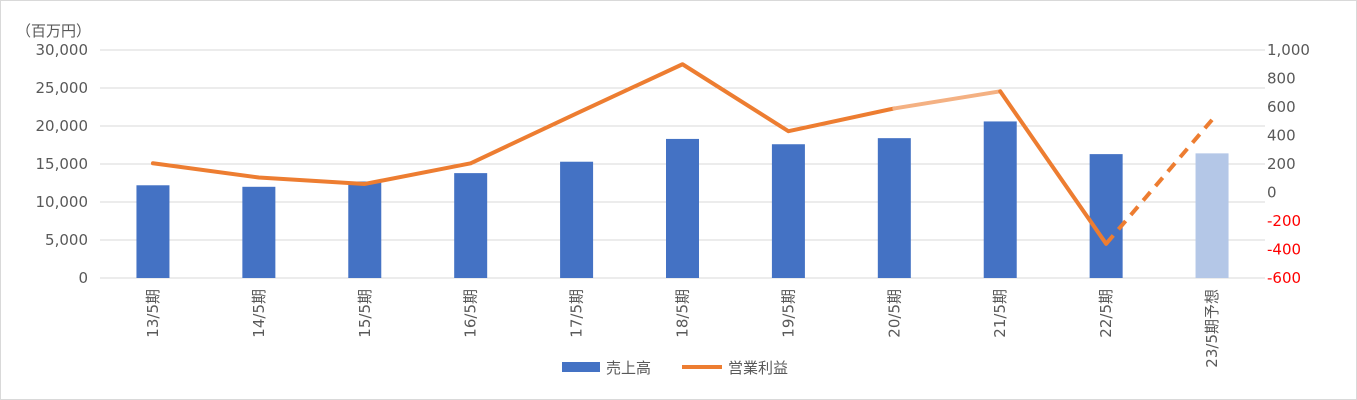 The width and height of the screenshot is (1357, 400). What do you see at coordinates (259, 313) in the screenshot?
I see `x-tick-label: 14/5期` at bounding box center [259, 313].